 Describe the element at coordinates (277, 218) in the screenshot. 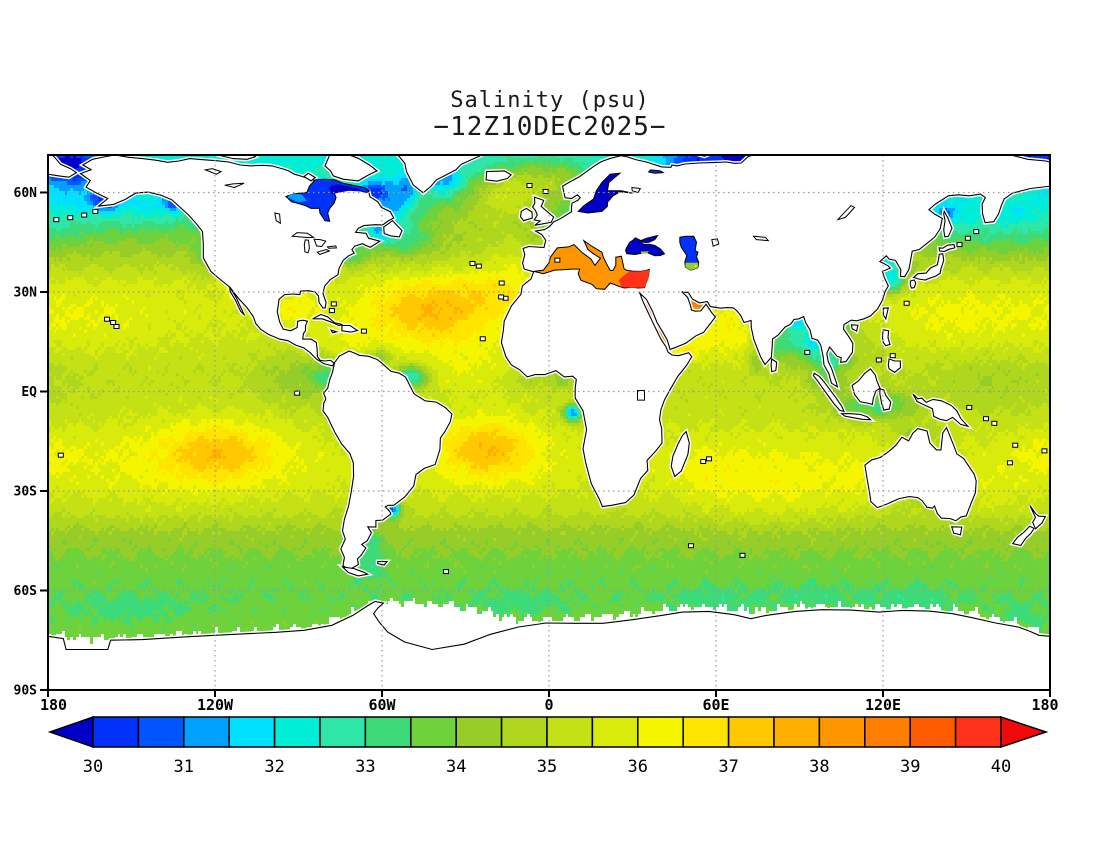

I see `lake-winnipeg` at that location.